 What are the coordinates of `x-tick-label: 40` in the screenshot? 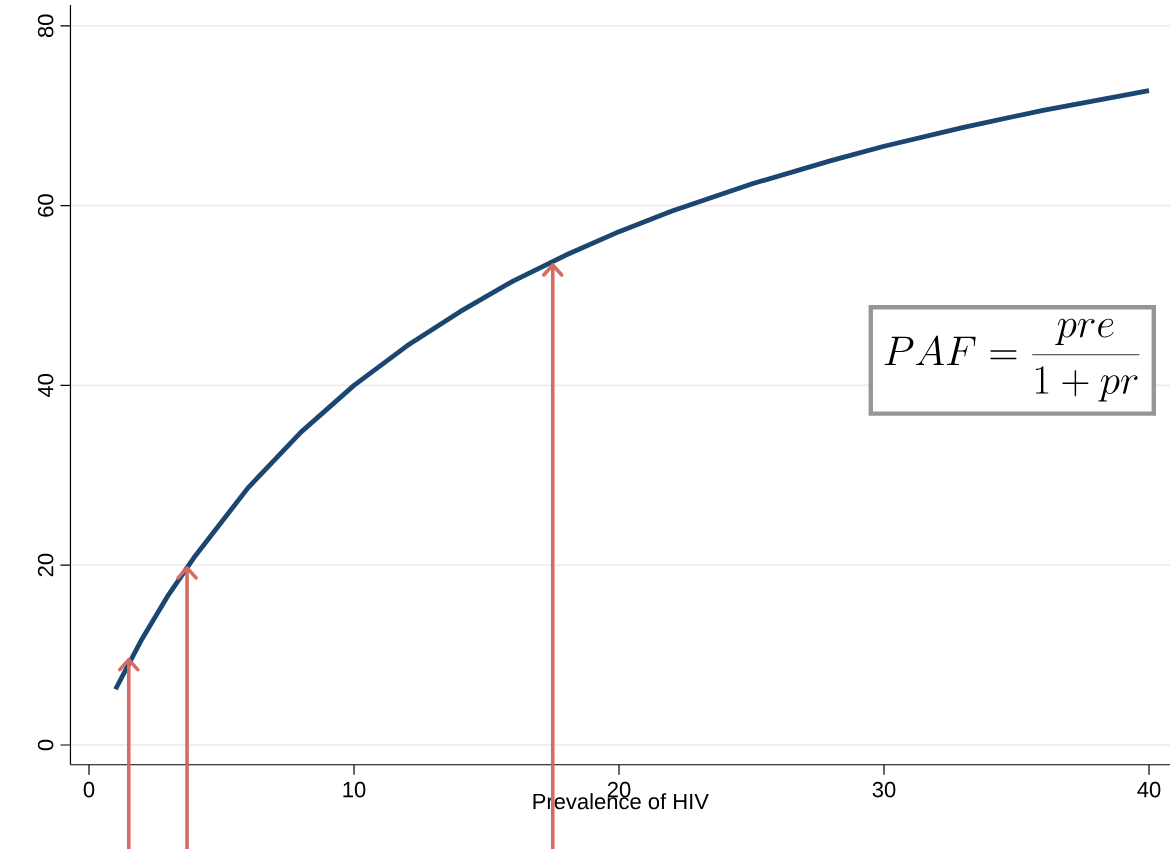 It's located at (1149, 789).